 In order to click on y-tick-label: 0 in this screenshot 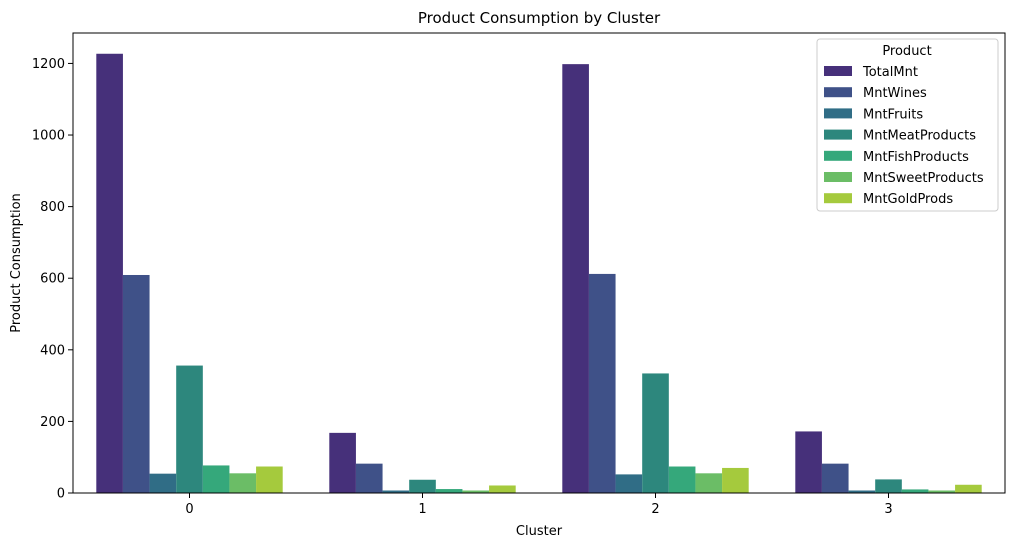, I will do `click(61, 494)`.